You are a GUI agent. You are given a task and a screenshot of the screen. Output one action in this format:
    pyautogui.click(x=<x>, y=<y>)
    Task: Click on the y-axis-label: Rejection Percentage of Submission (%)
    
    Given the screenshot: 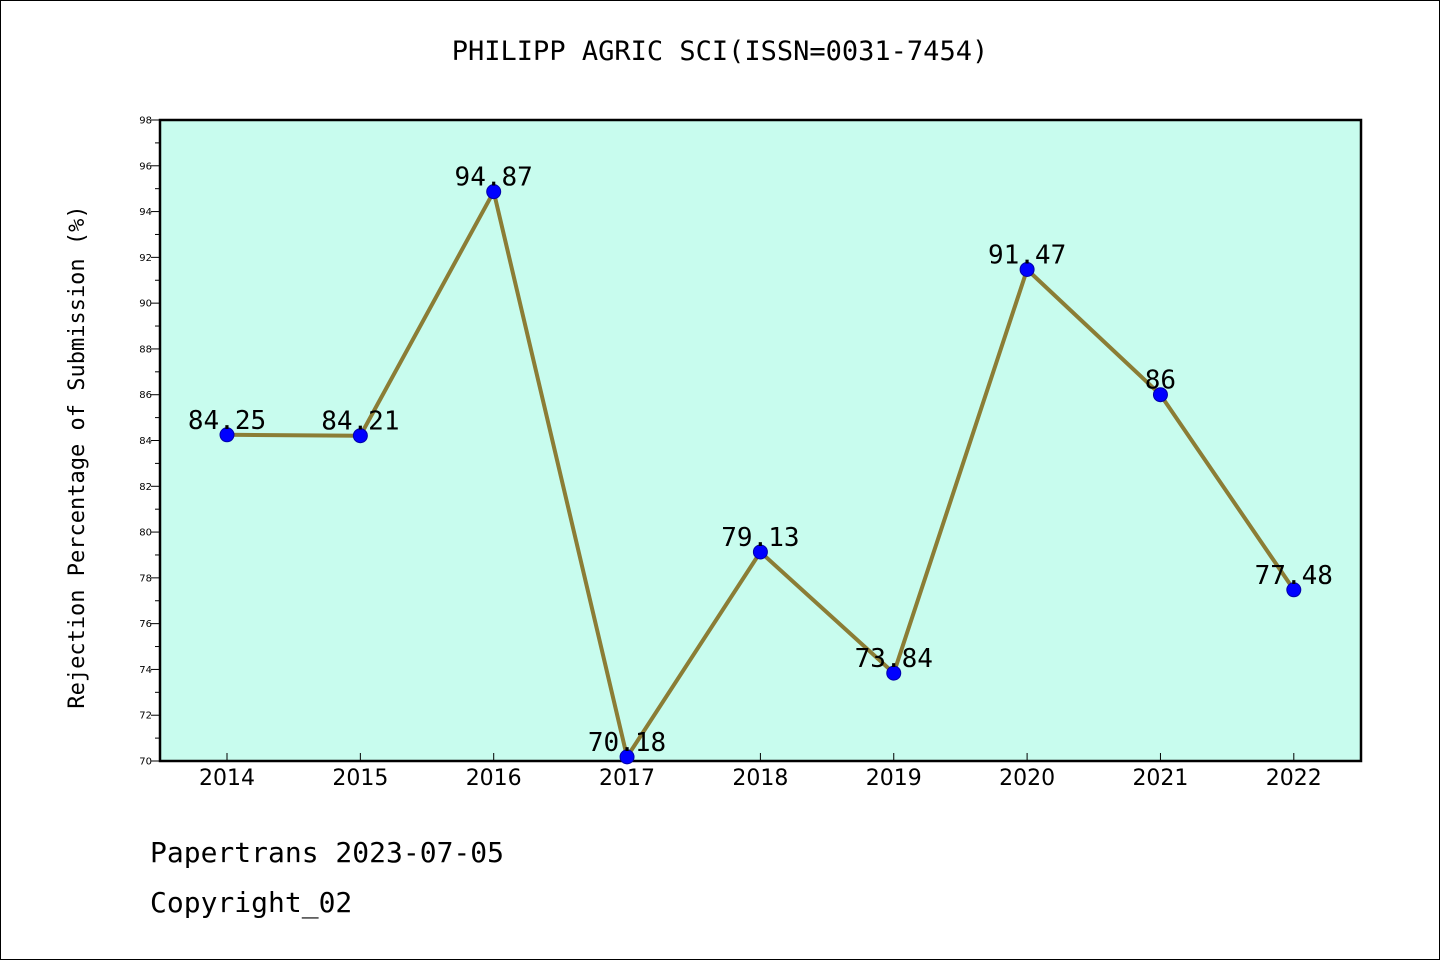 What is the action you would take?
    pyautogui.click(x=77, y=456)
    